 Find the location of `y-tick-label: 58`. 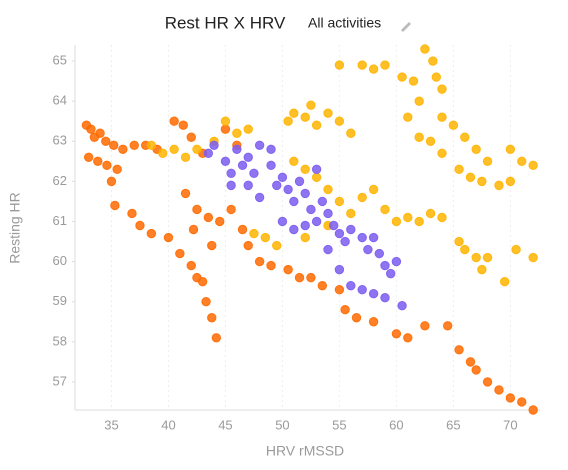

y-tick-label: 58 is located at coordinates (60, 340).